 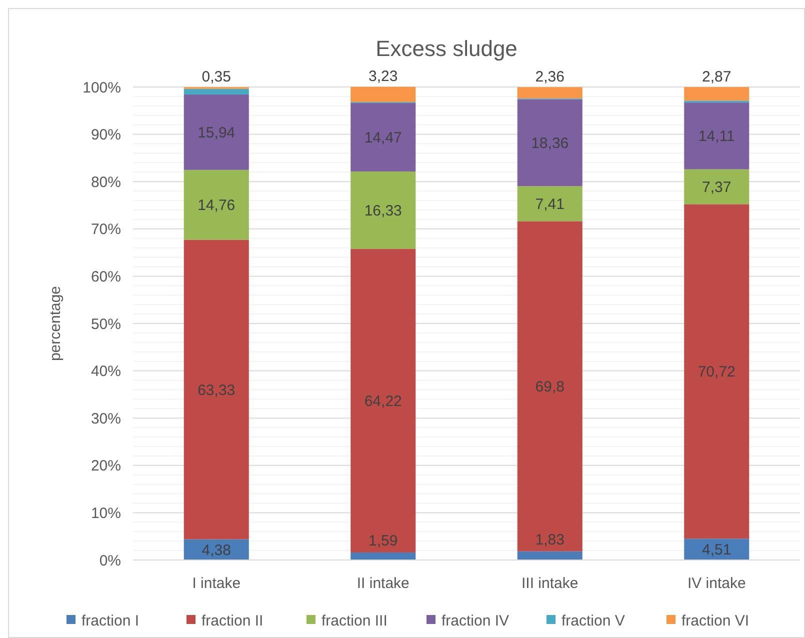 I want to click on data-label: 14,47, so click(x=383, y=138).